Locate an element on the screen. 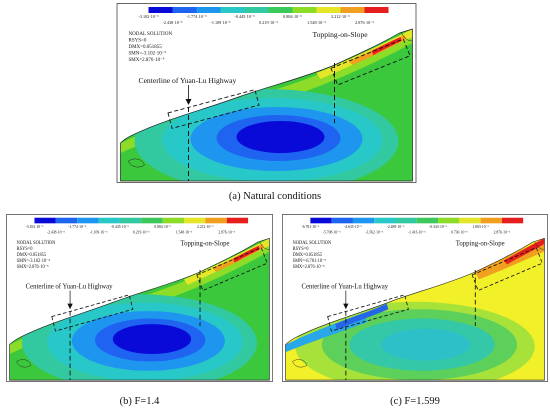  caption-b: (b) F=1.4 is located at coordinates (139, 401).